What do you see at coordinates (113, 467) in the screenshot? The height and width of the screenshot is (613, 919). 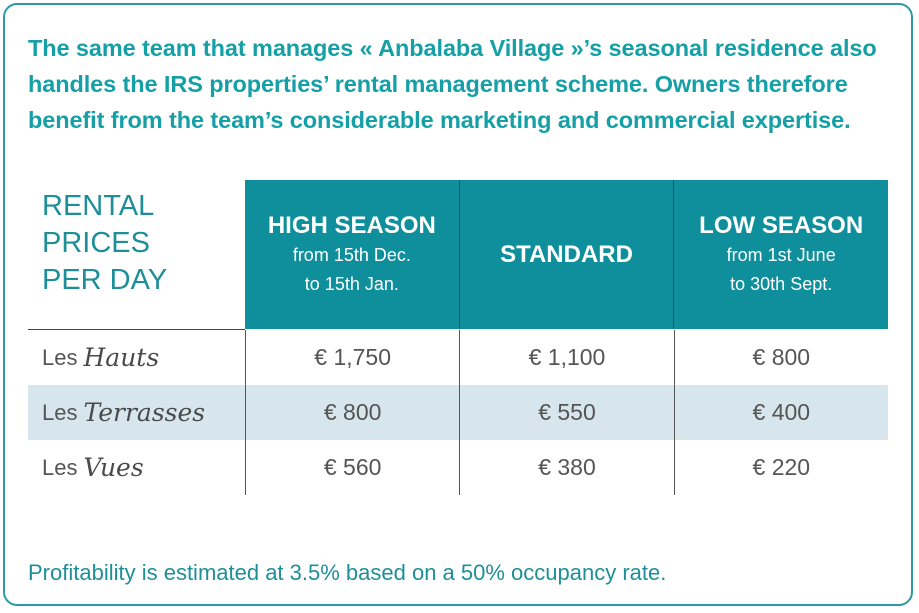 I see `row-label-name: Vues` at bounding box center [113, 467].